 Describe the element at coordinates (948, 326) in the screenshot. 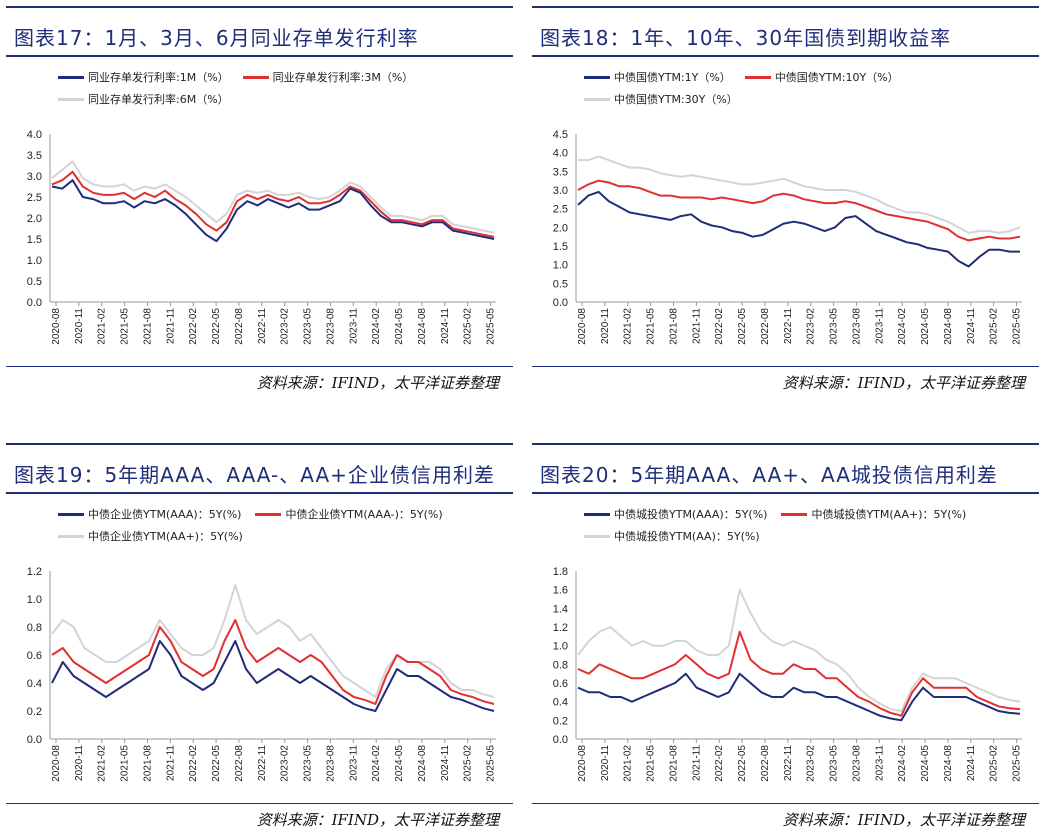

I see `x-tick-label: 2024-08` at that location.